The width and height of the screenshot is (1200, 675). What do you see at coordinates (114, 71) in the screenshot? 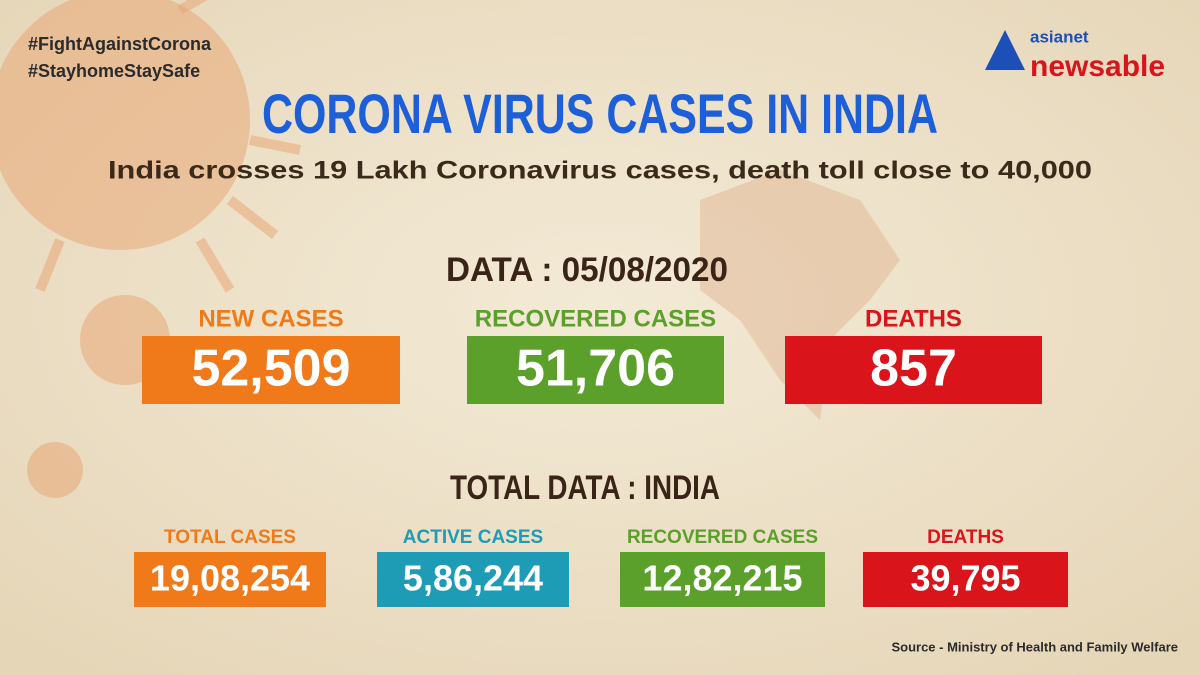
I see `hashtag: #StayhomeStaySafe` at bounding box center [114, 71].